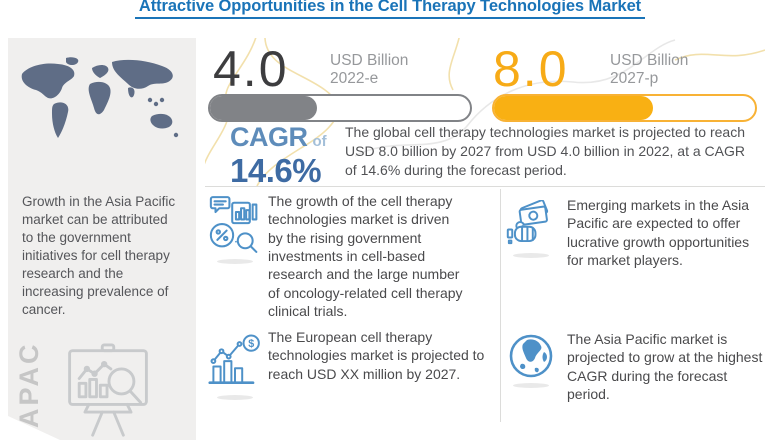  Describe the element at coordinates (354, 79) in the screenshot. I see `year-label: 2022-e` at that location.